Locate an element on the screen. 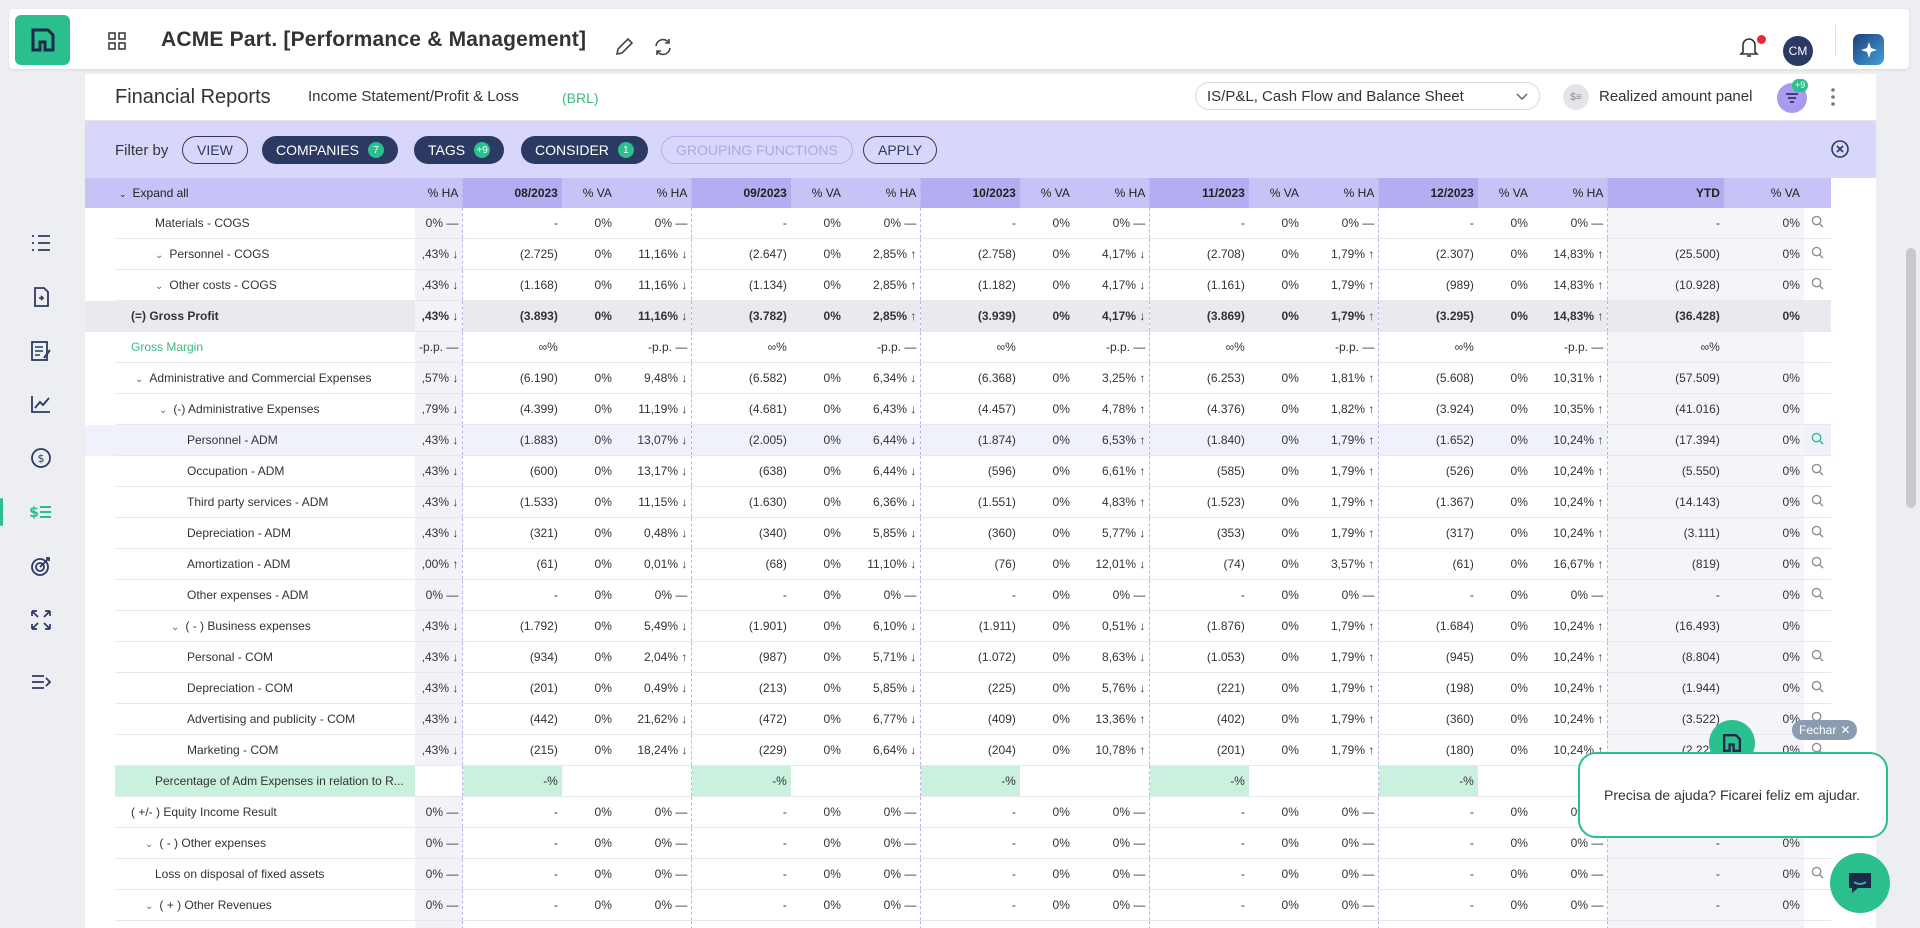  row-label: Depreciation - COM is located at coordinates (265, 688).